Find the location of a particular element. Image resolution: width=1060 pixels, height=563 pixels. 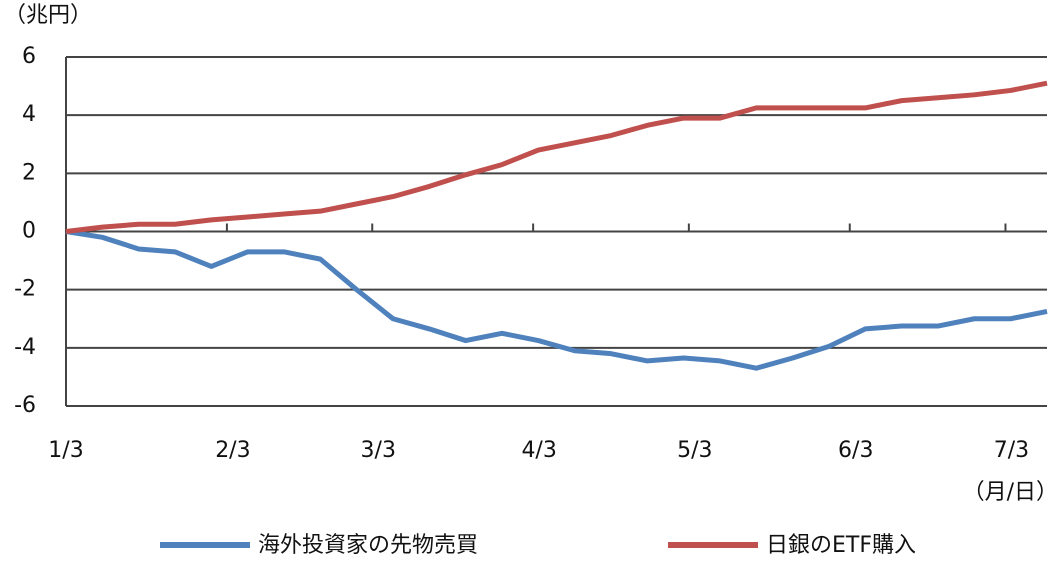

y-unit: （兆円） is located at coordinates (48, 15).